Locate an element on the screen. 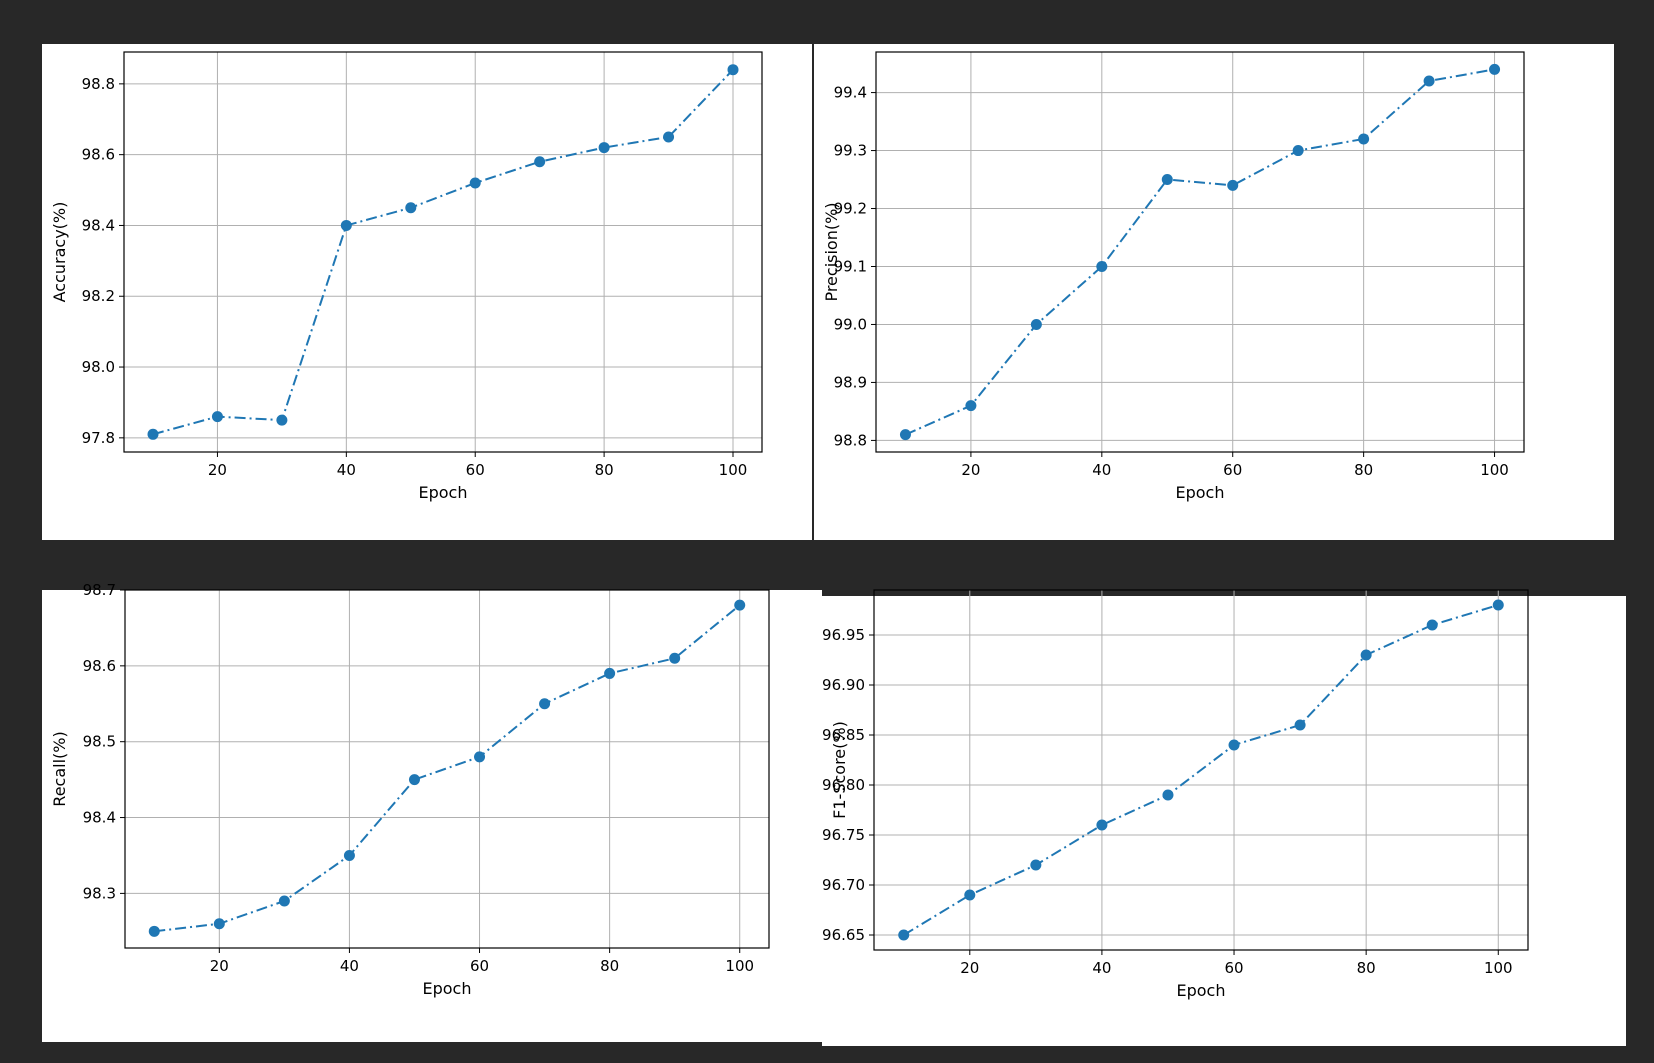 This screenshot has height=1063, width=1654. y-tick-label: 96.90 is located at coordinates (843, 685).